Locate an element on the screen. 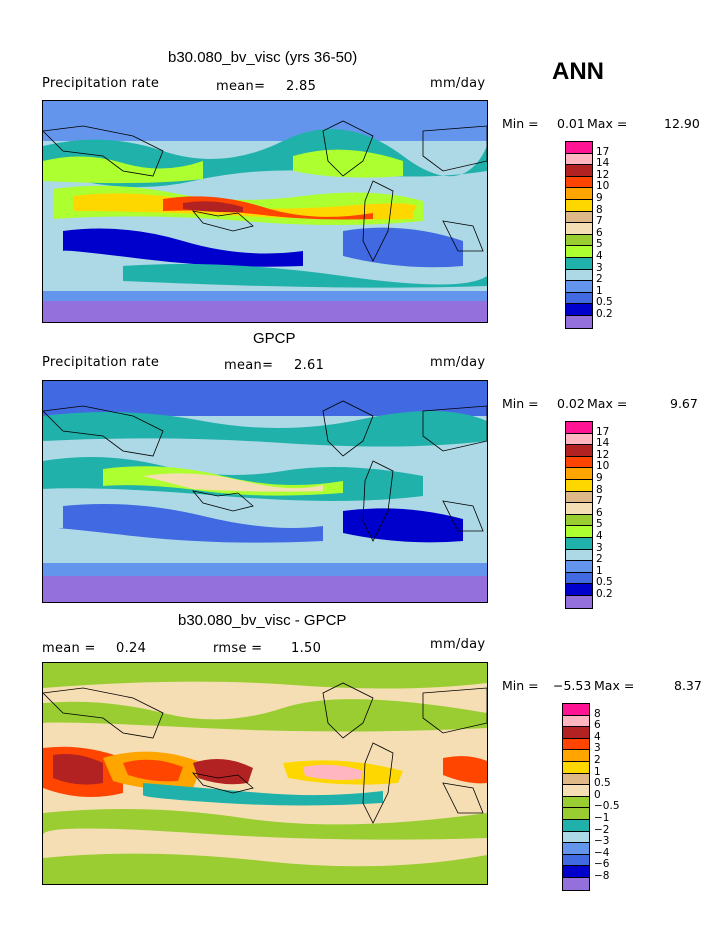  panel-2-colorbar is located at coordinates (579, 515).